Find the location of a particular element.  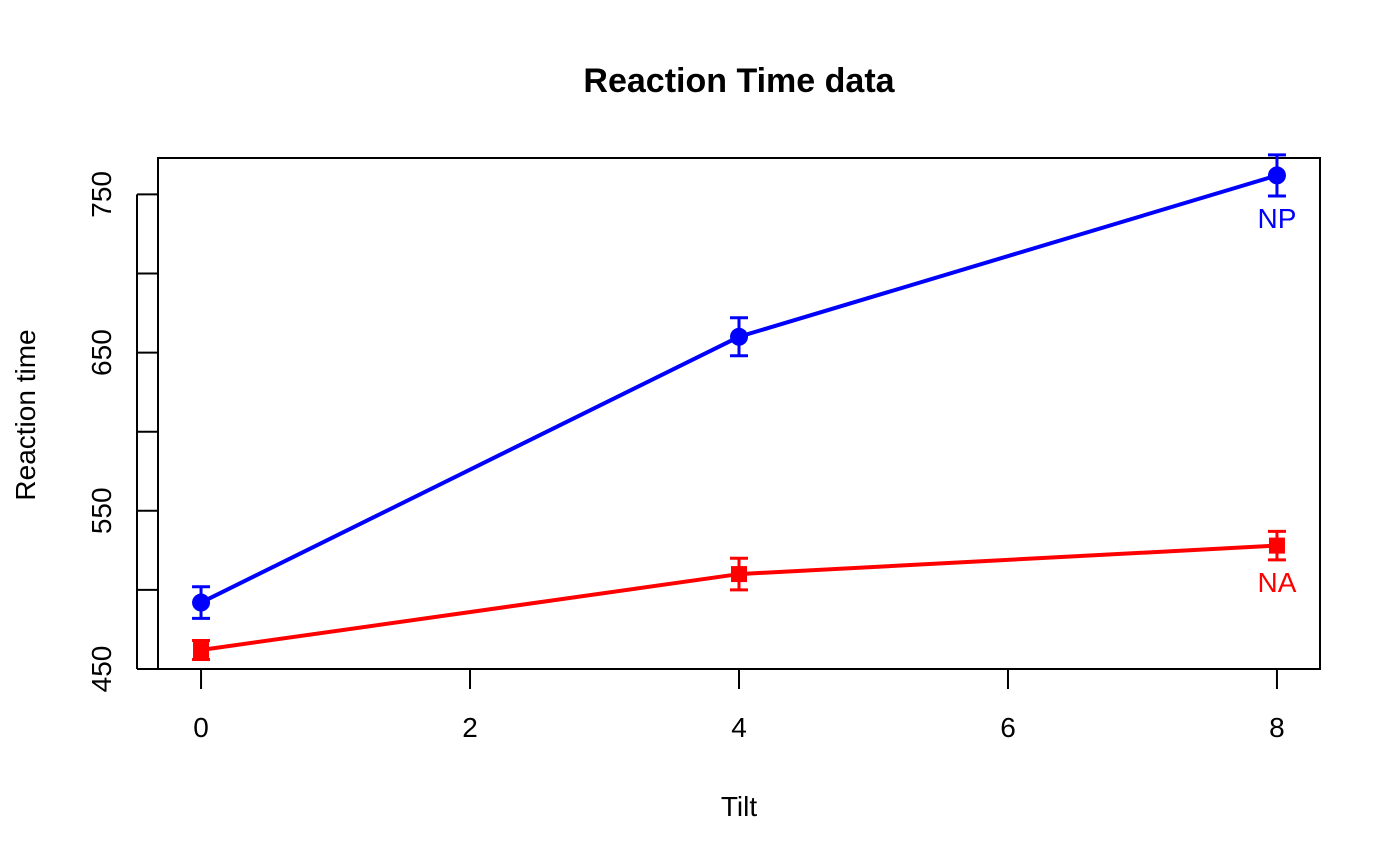

x-axis-label: Tilt is located at coordinates (739, 806).